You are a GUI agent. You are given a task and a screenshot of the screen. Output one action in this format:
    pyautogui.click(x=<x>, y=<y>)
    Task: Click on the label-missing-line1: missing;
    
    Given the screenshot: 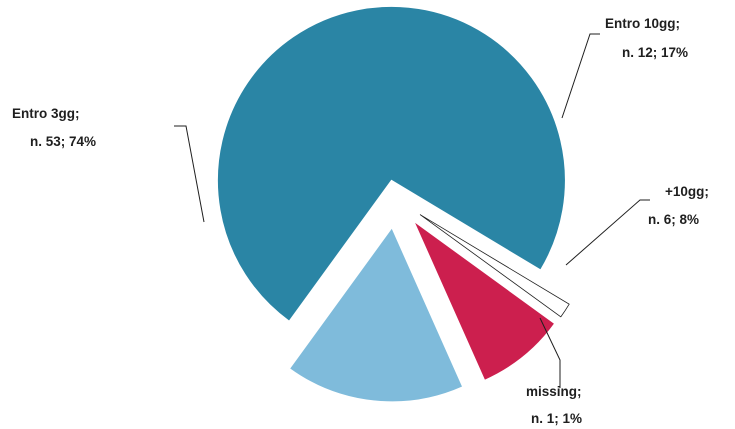 What is the action you would take?
    pyautogui.click(x=554, y=391)
    